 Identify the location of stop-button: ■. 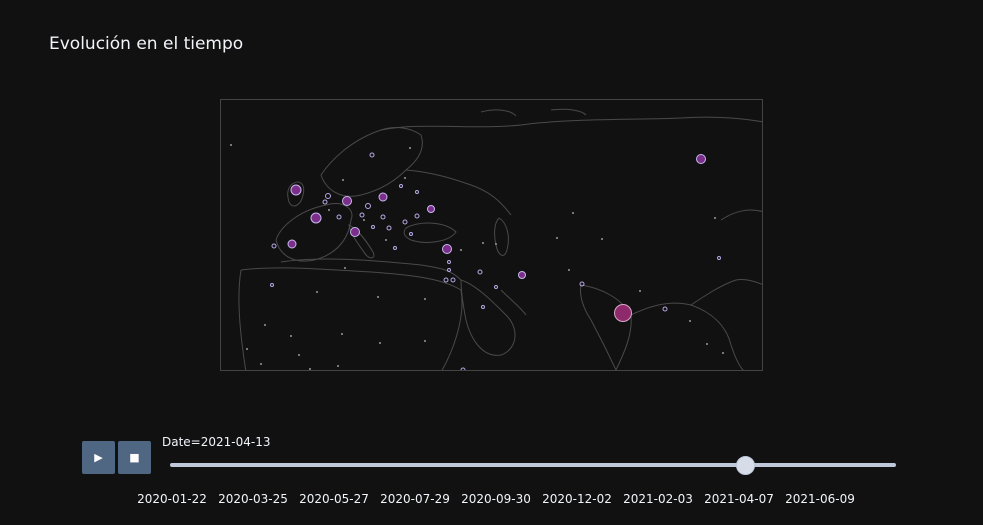
(134, 457).